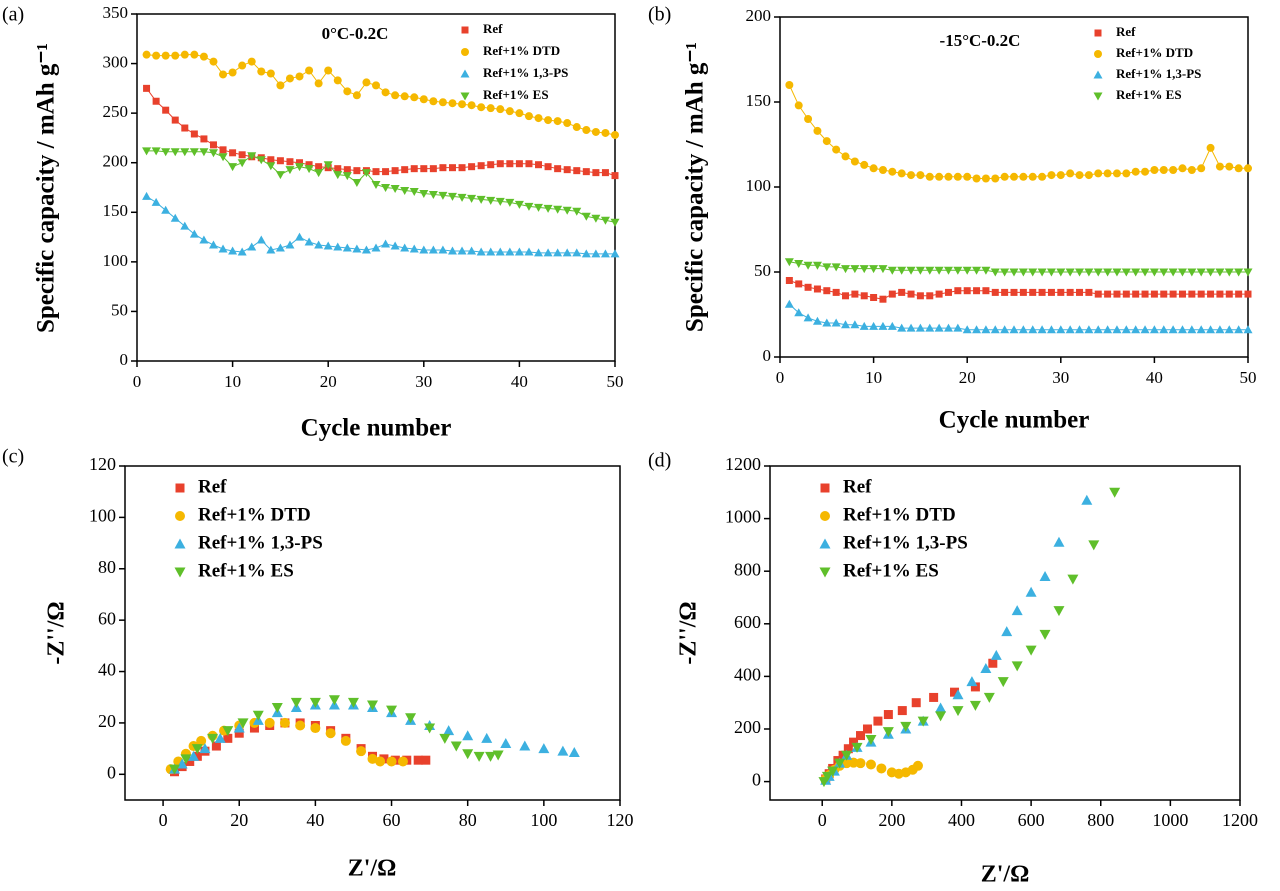  I want to click on panel-label: (d), so click(659, 461).